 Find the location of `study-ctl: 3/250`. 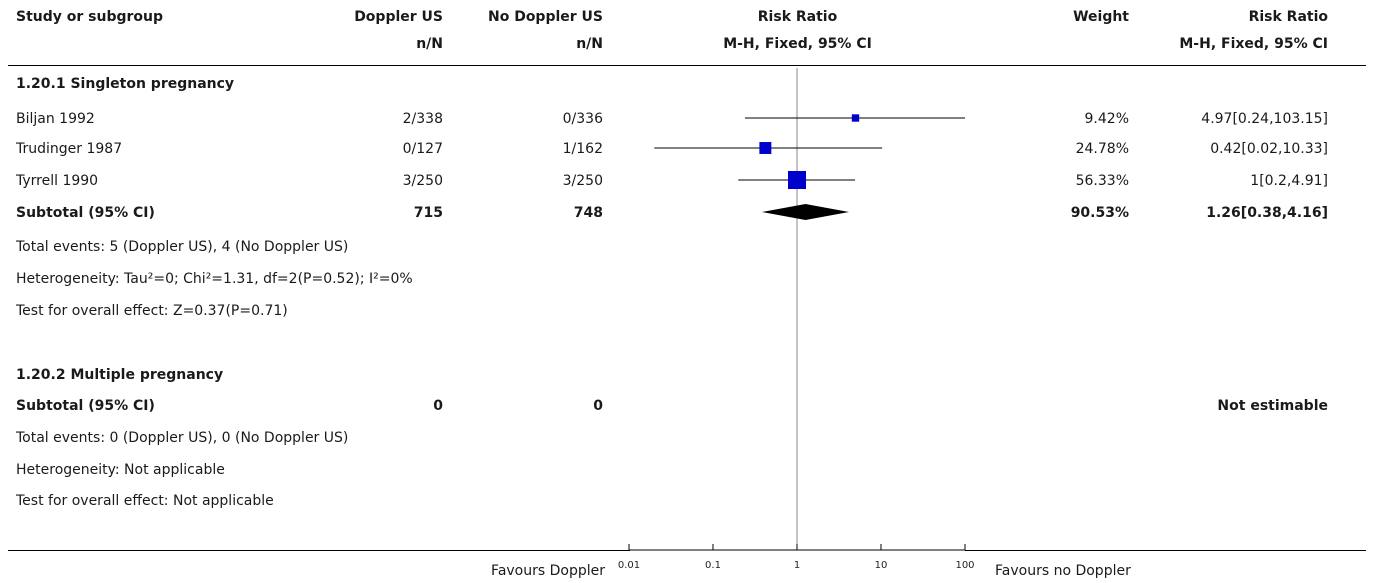

study-ctl: 3/250 is located at coordinates (582, 181).